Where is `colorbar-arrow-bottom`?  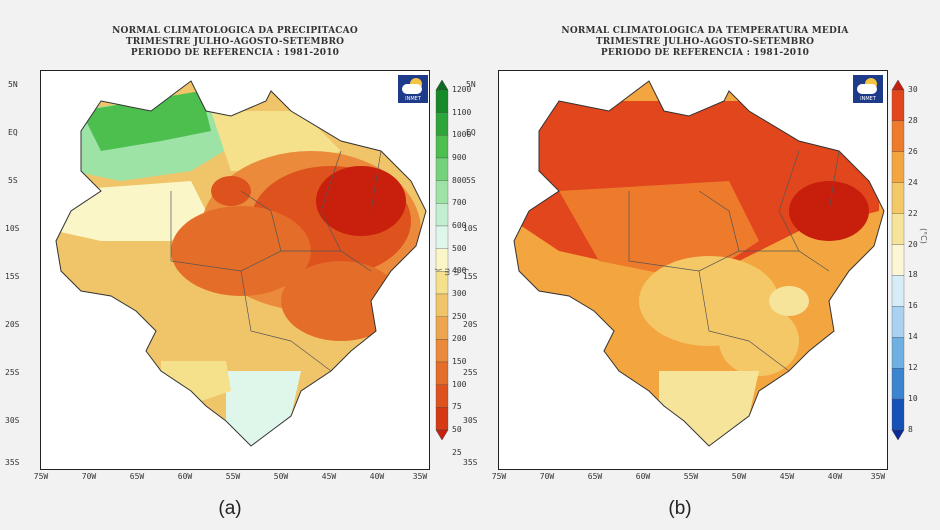 colorbar-arrow-bottom is located at coordinates (898, 435).